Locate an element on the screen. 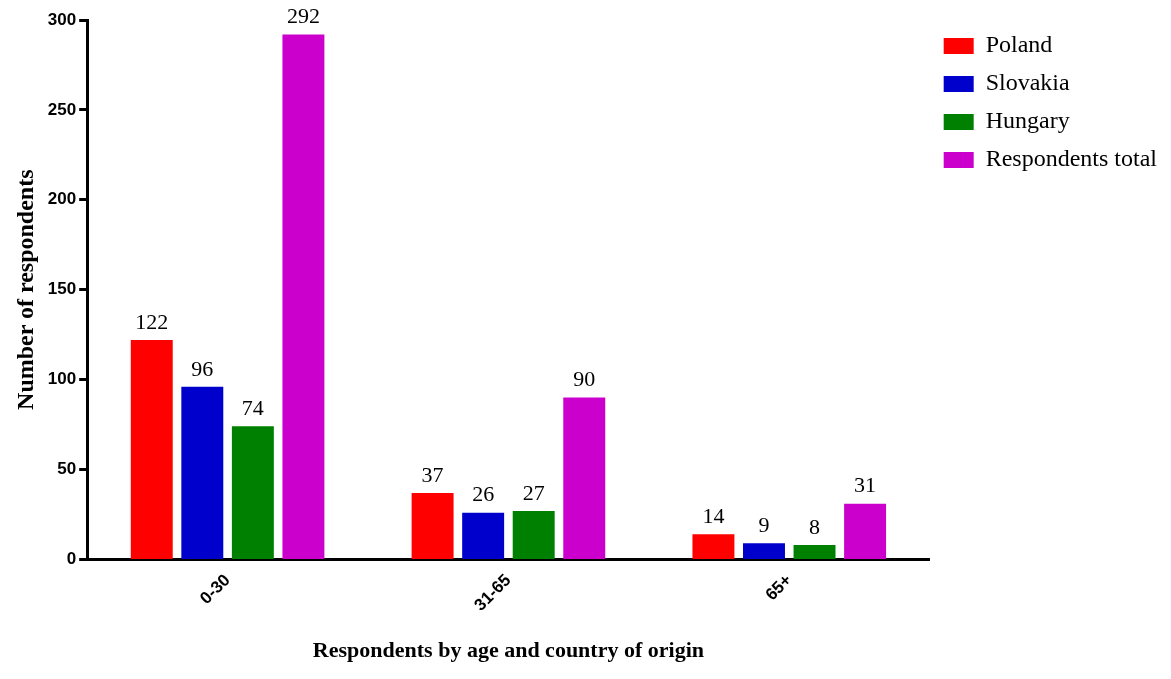  data-label: 8 is located at coordinates (815, 526).